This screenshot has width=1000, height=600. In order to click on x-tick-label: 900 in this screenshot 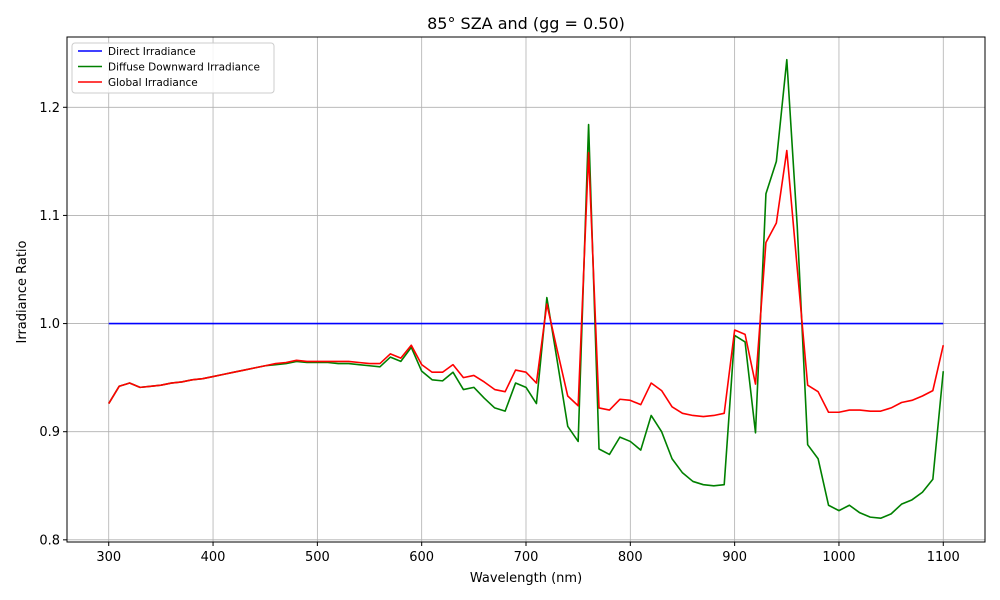, I will do `click(734, 557)`.